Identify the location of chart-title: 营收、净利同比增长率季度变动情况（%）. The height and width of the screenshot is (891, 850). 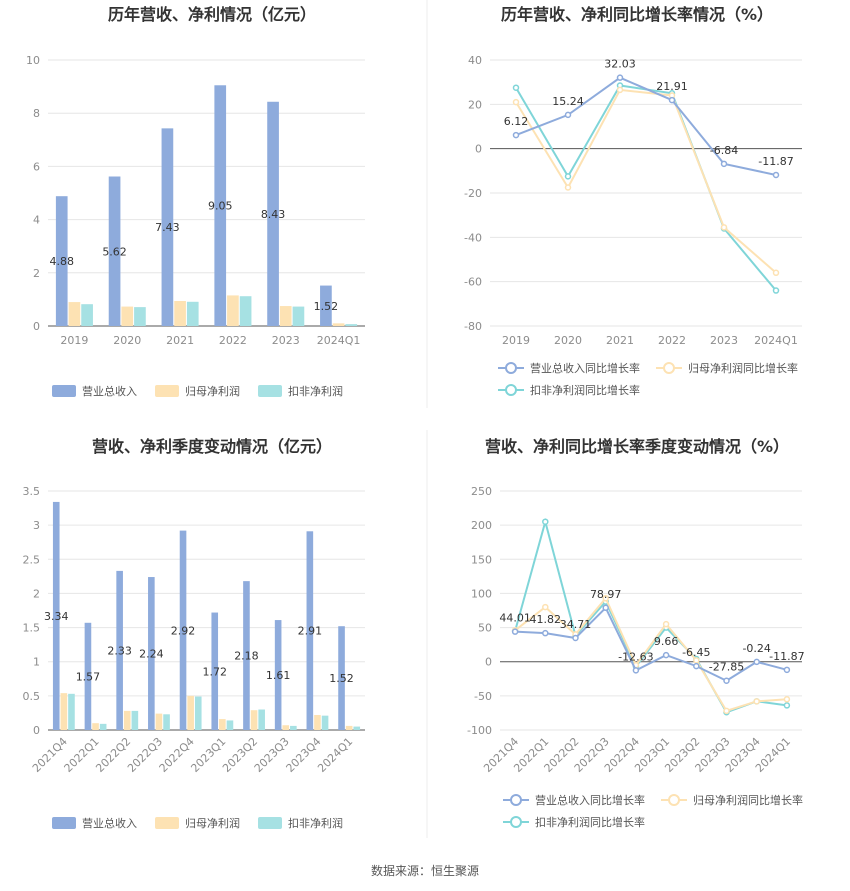
(637, 446).